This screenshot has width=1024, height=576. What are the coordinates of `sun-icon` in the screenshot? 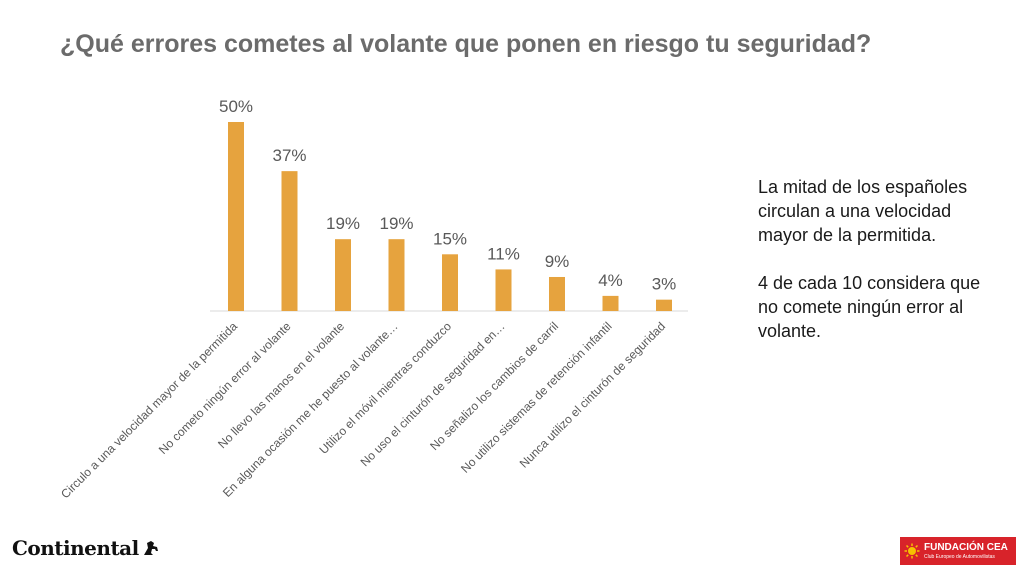 It's located at (912, 551).